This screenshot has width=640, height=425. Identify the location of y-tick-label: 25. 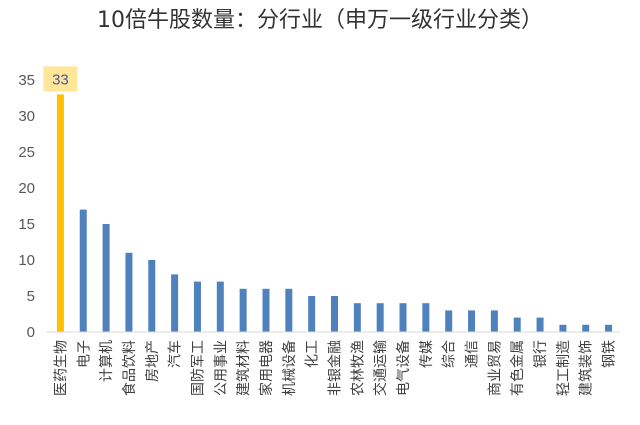
(26, 152).